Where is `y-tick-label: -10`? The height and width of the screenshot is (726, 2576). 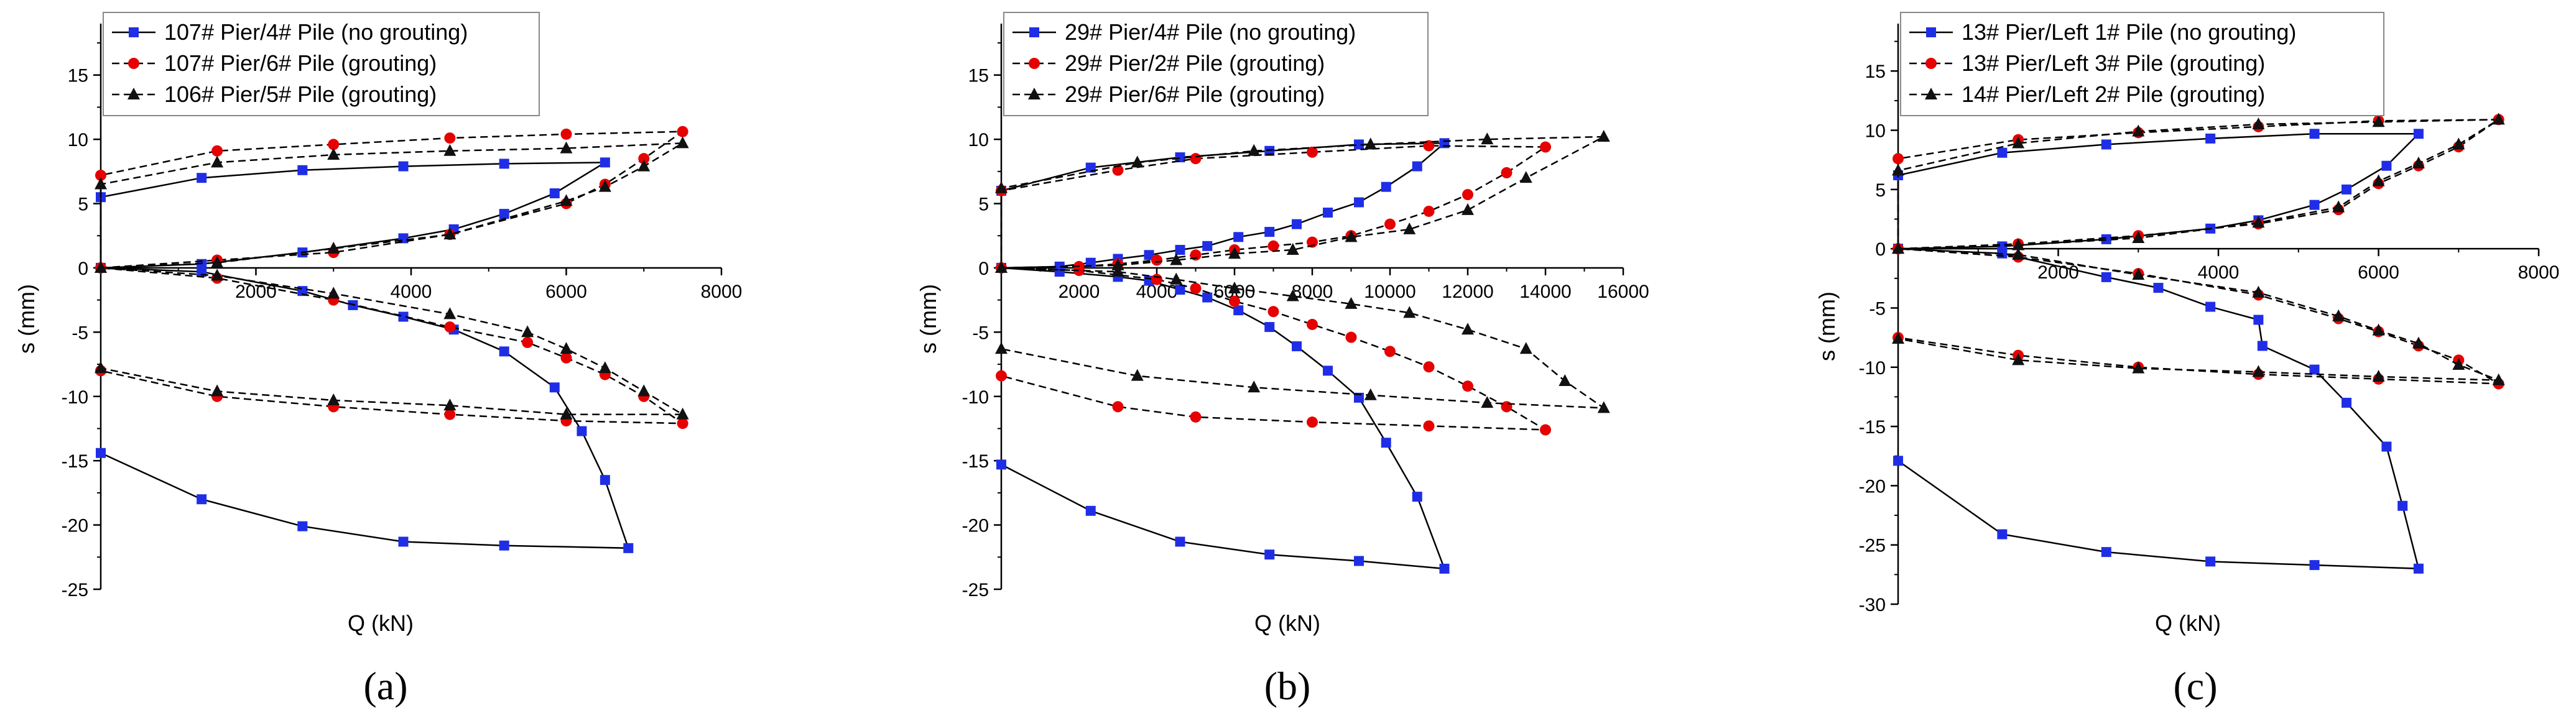
y-tick-label: -10 is located at coordinates (1872, 368).